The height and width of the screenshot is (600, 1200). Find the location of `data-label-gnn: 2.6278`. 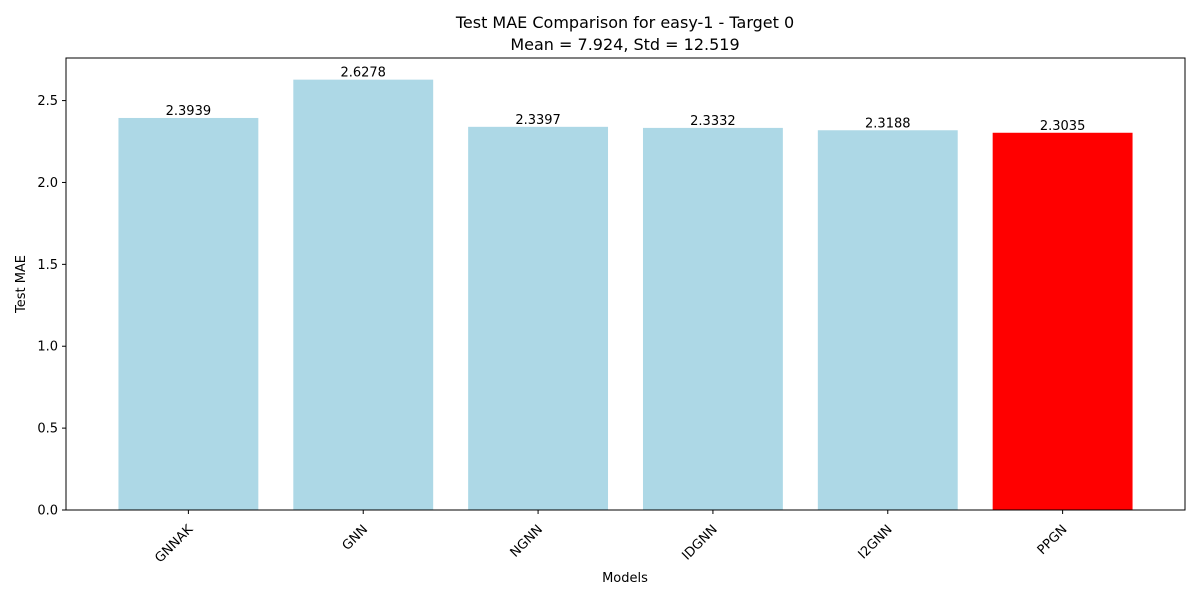

data-label-gnn: 2.6278 is located at coordinates (363, 73).